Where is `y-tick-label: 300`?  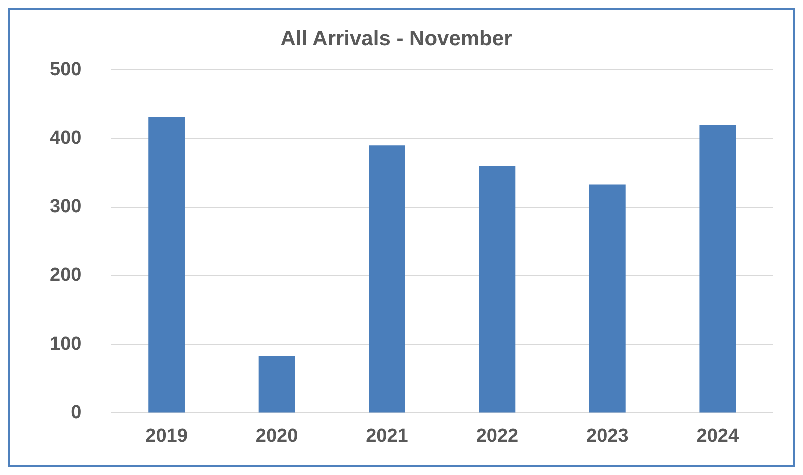
y-tick-label: 300 is located at coordinates (66, 207).